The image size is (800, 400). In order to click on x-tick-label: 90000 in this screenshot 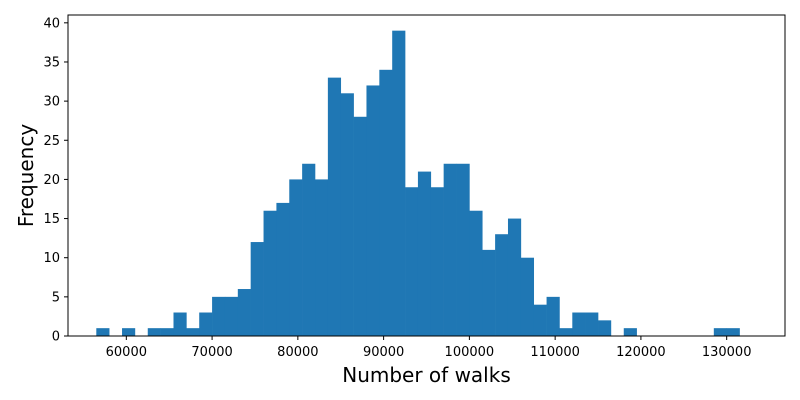, I will do `click(383, 352)`.